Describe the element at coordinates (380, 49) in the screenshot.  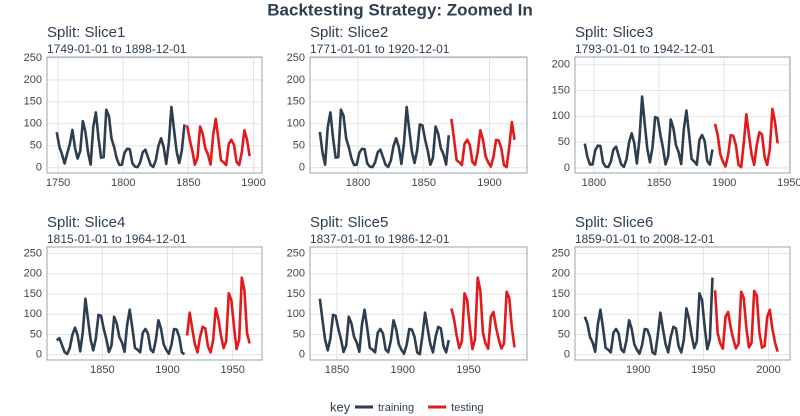
I see `panel-subtitle: 1771-01-01 to 1920-12-01` at that location.